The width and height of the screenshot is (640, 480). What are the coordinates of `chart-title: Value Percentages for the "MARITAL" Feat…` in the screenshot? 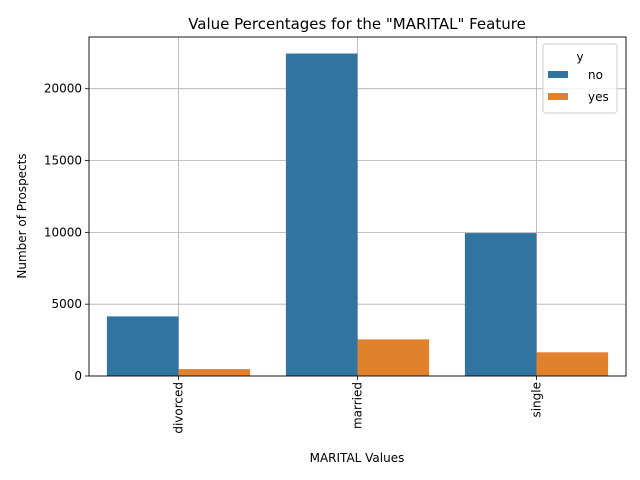 It's located at (357, 24).